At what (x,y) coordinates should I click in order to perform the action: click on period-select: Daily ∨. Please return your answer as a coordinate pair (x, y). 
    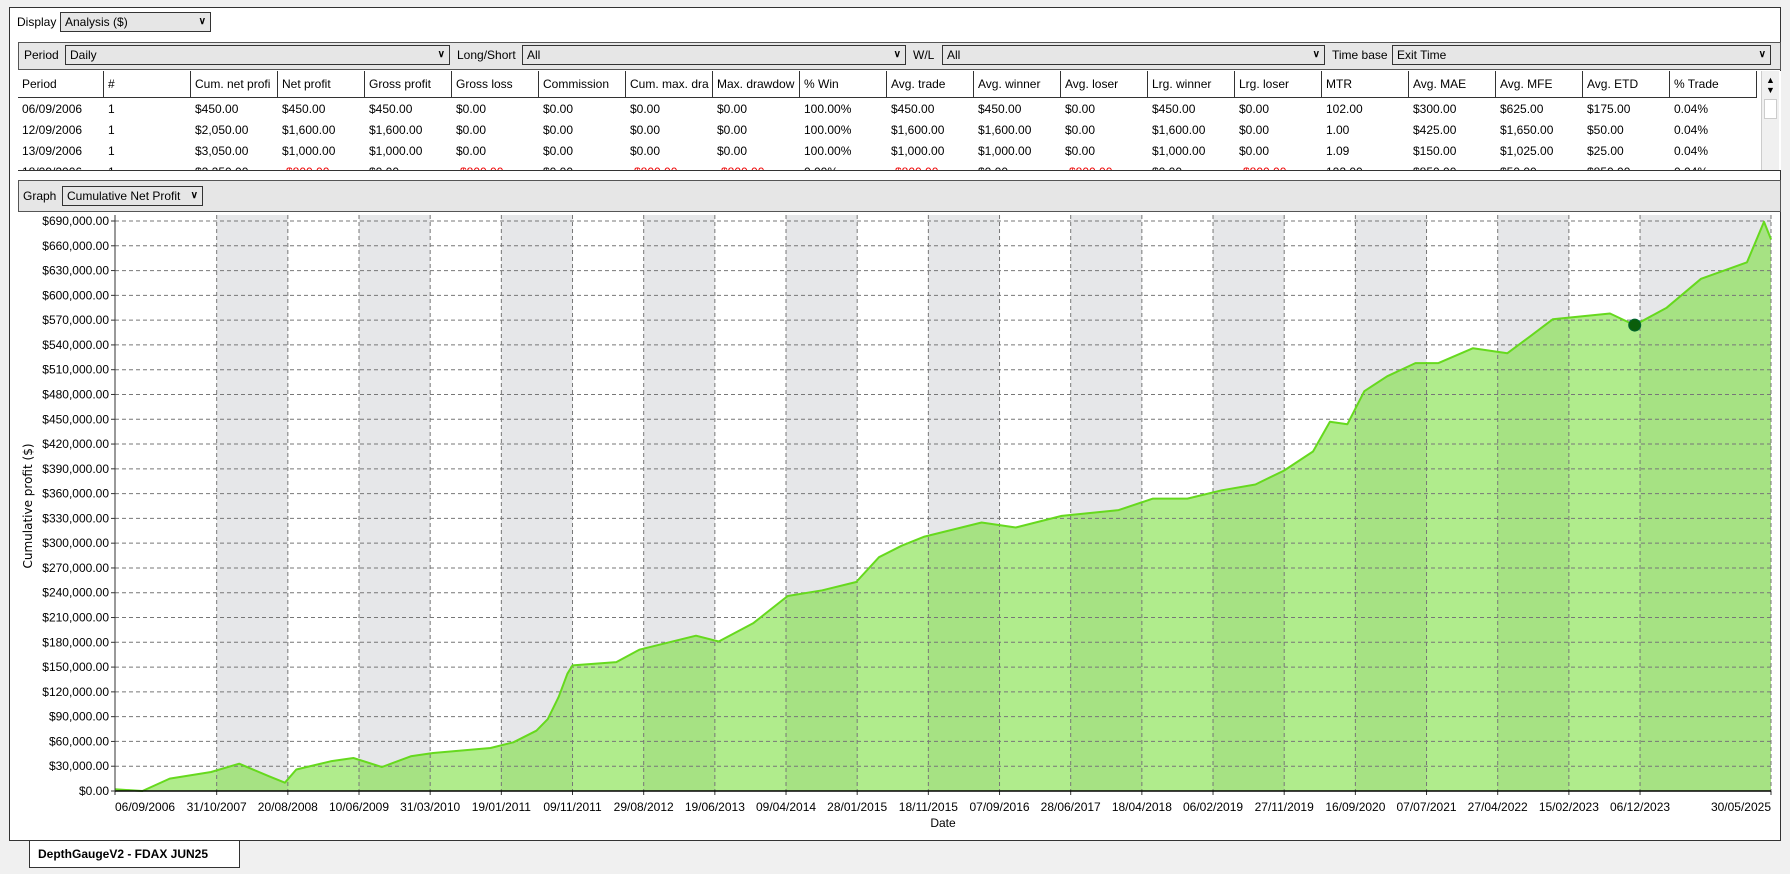
    Looking at the image, I should click on (257, 55).